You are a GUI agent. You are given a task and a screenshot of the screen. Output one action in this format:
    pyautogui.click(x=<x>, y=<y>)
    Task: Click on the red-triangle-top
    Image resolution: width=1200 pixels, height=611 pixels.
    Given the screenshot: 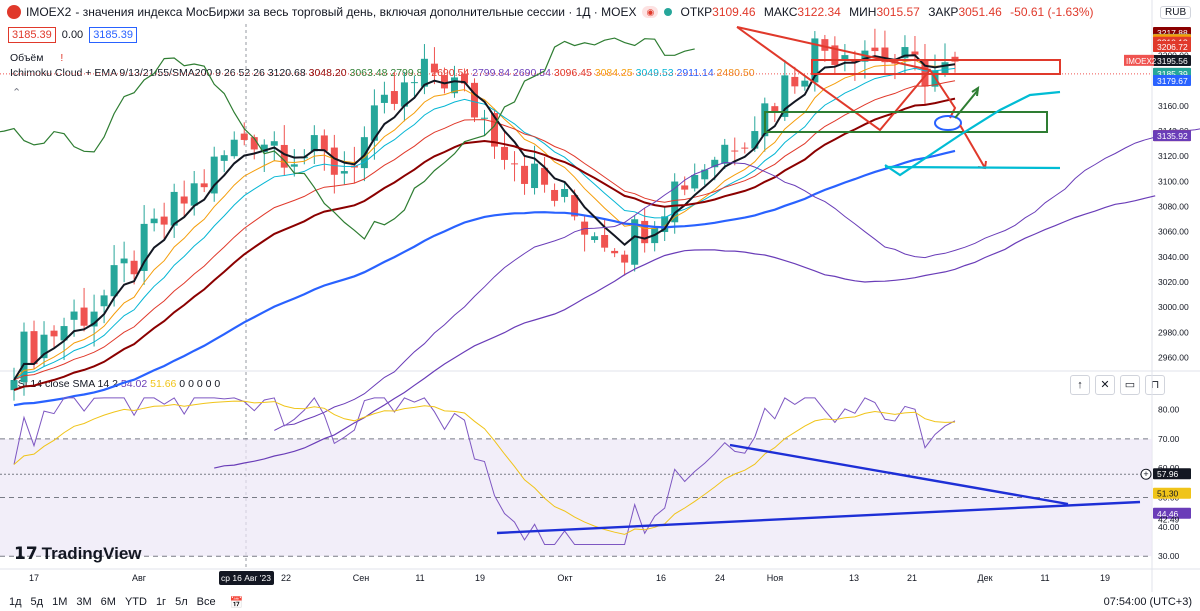 What is the action you would take?
    pyautogui.click(x=833, y=48)
    